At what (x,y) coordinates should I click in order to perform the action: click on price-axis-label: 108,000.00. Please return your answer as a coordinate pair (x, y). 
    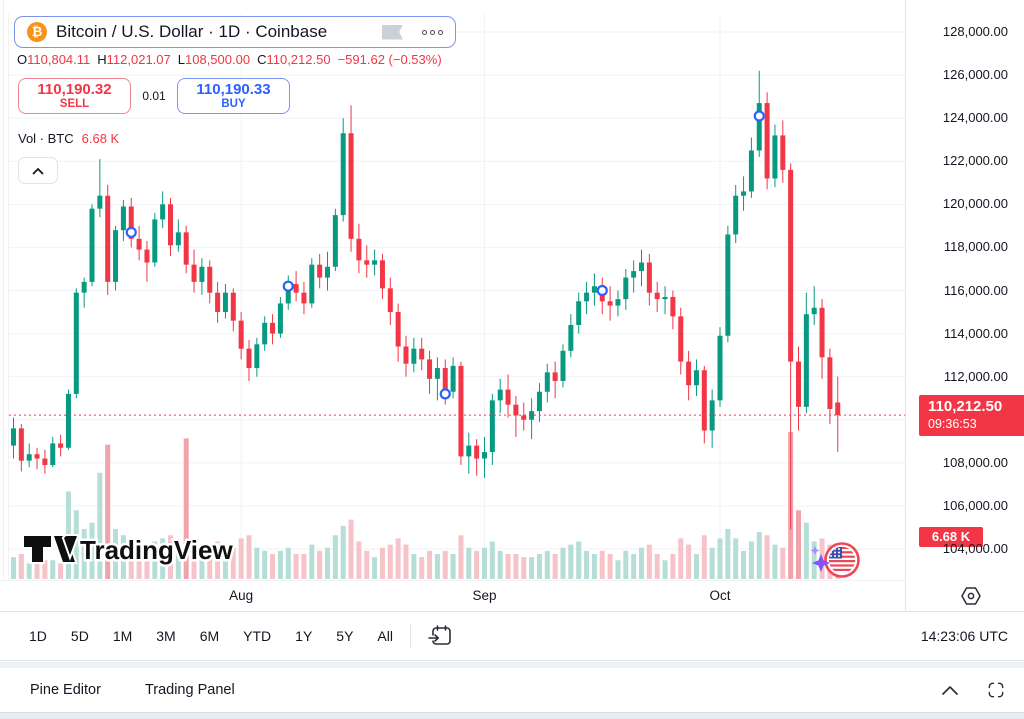
    Looking at the image, I should click on (975, 462).